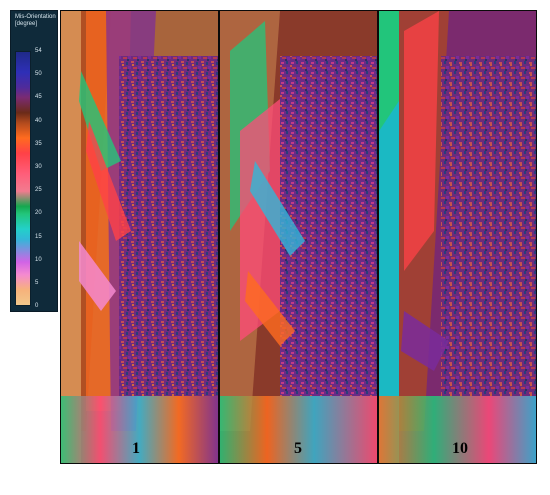 Image resolution: width=550 pixels, height=495 pixels. I want to click on legend-tick: 25, so click(38, 190).